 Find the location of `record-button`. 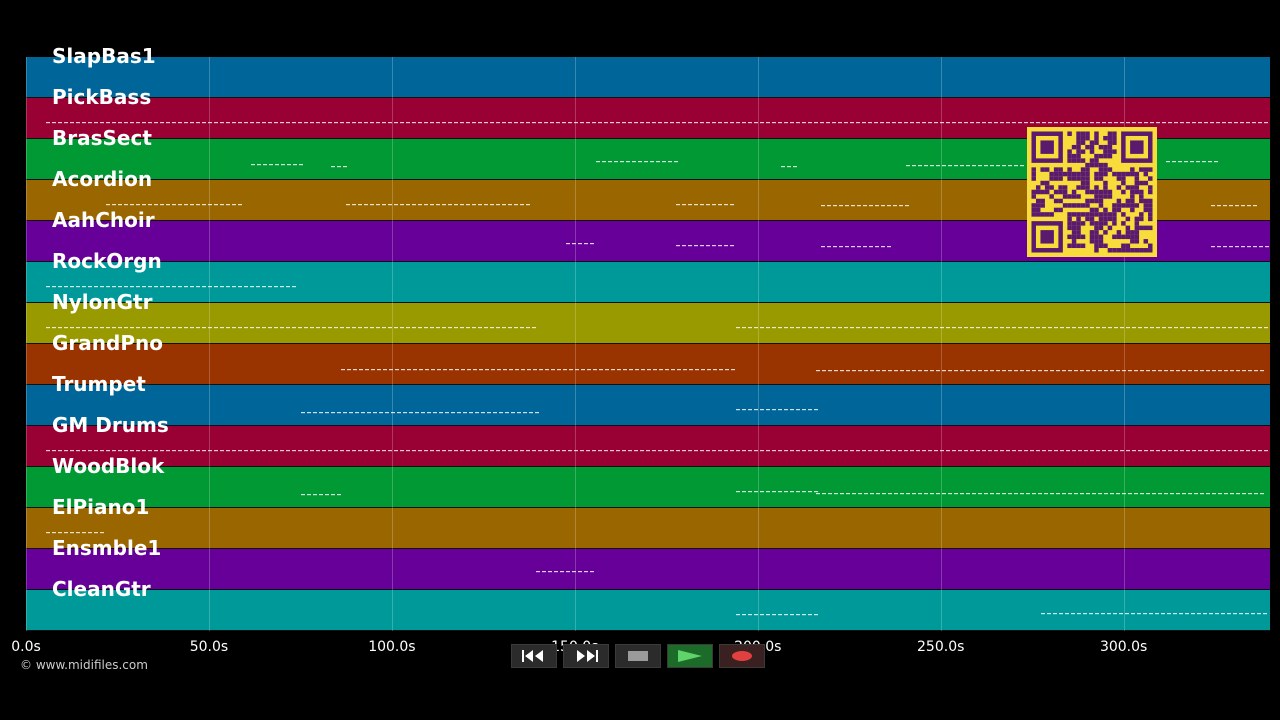

record-button is located at coordinates (742, 656).